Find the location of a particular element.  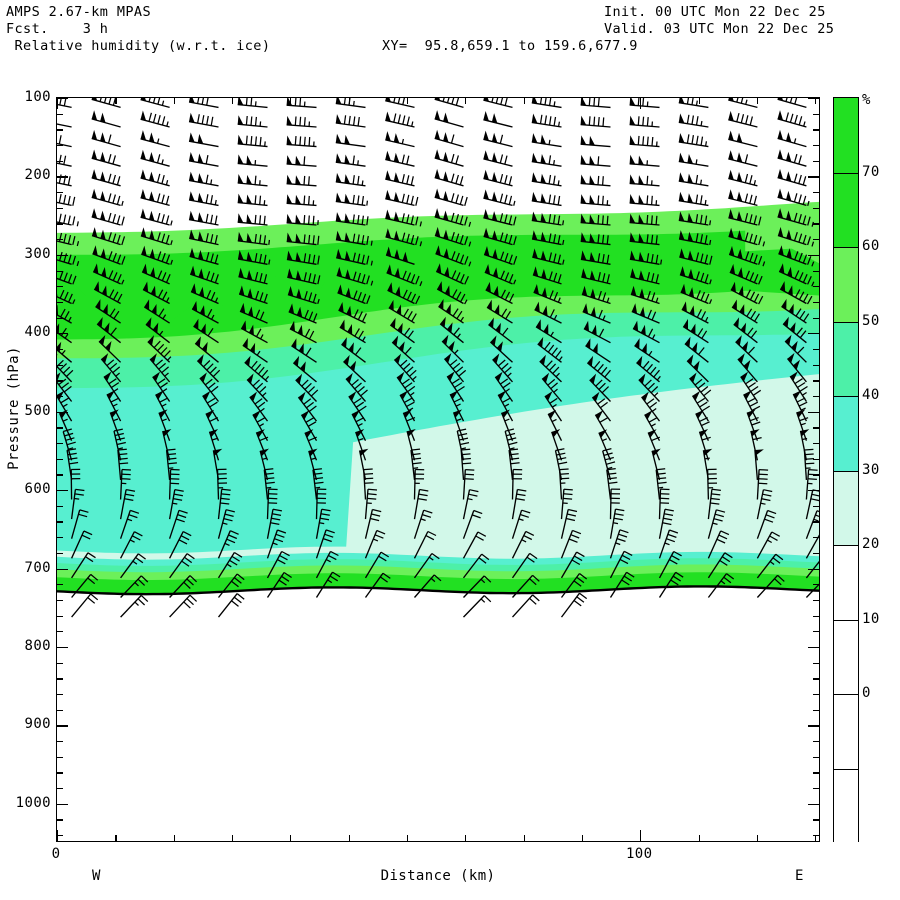

y-tick-label: 100 is located at coordinates (37, 97).